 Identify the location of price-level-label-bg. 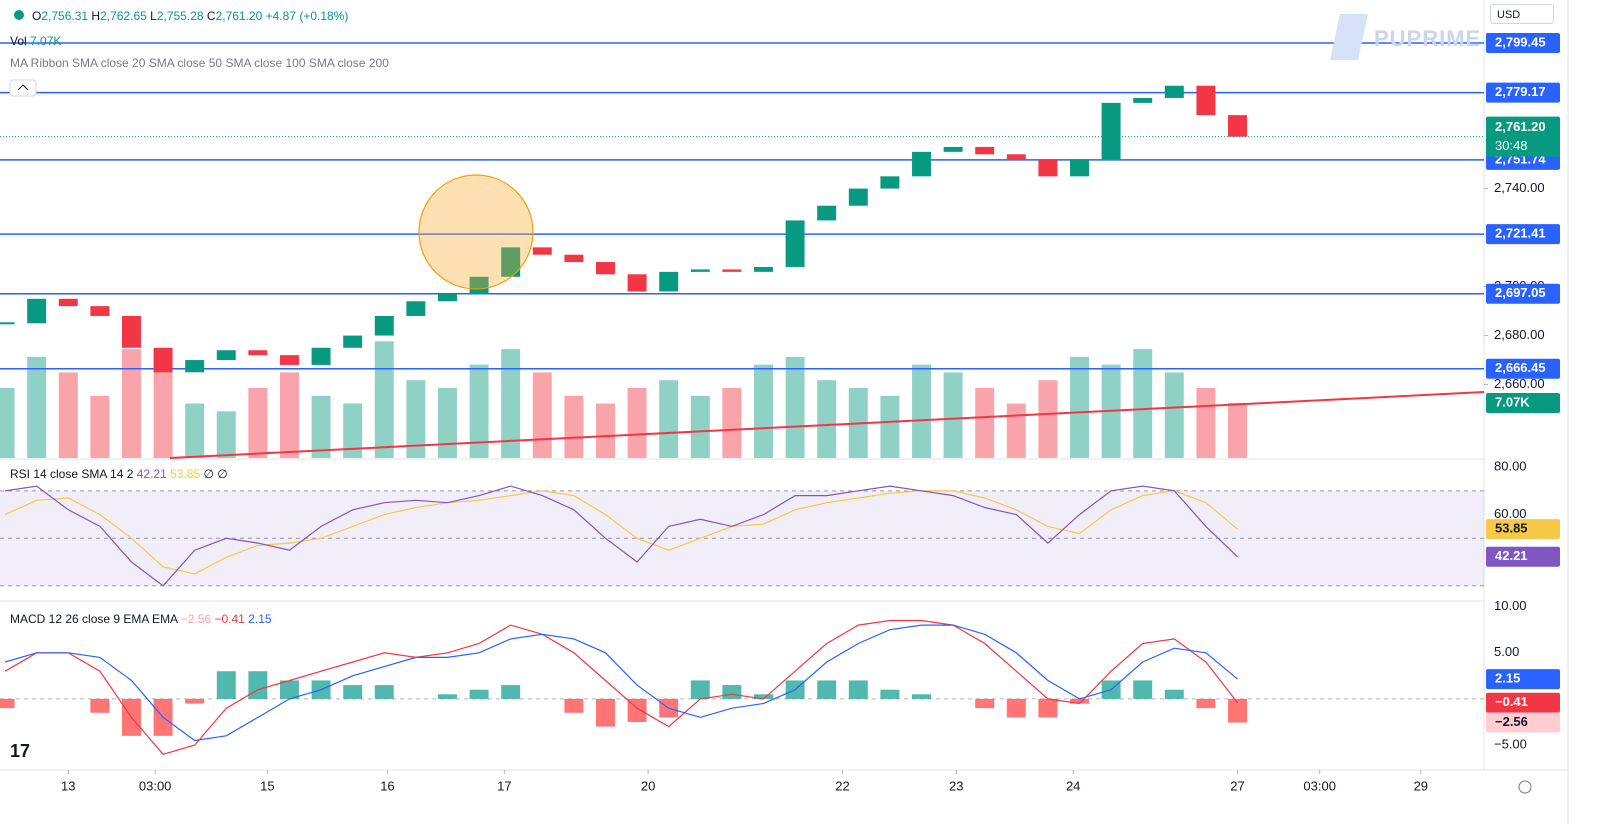
(1523, 92).